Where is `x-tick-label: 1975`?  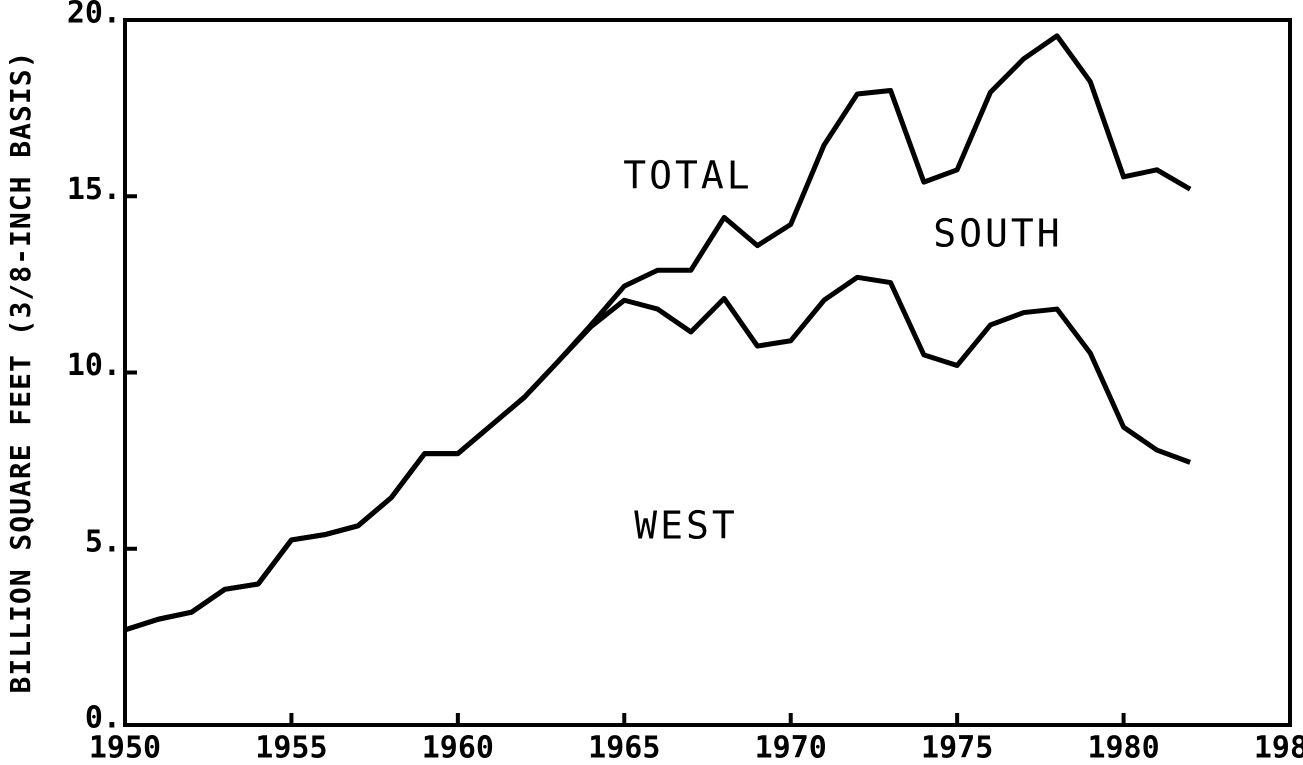
x-tick-label: 1975 is located at coordinates (957, 748).